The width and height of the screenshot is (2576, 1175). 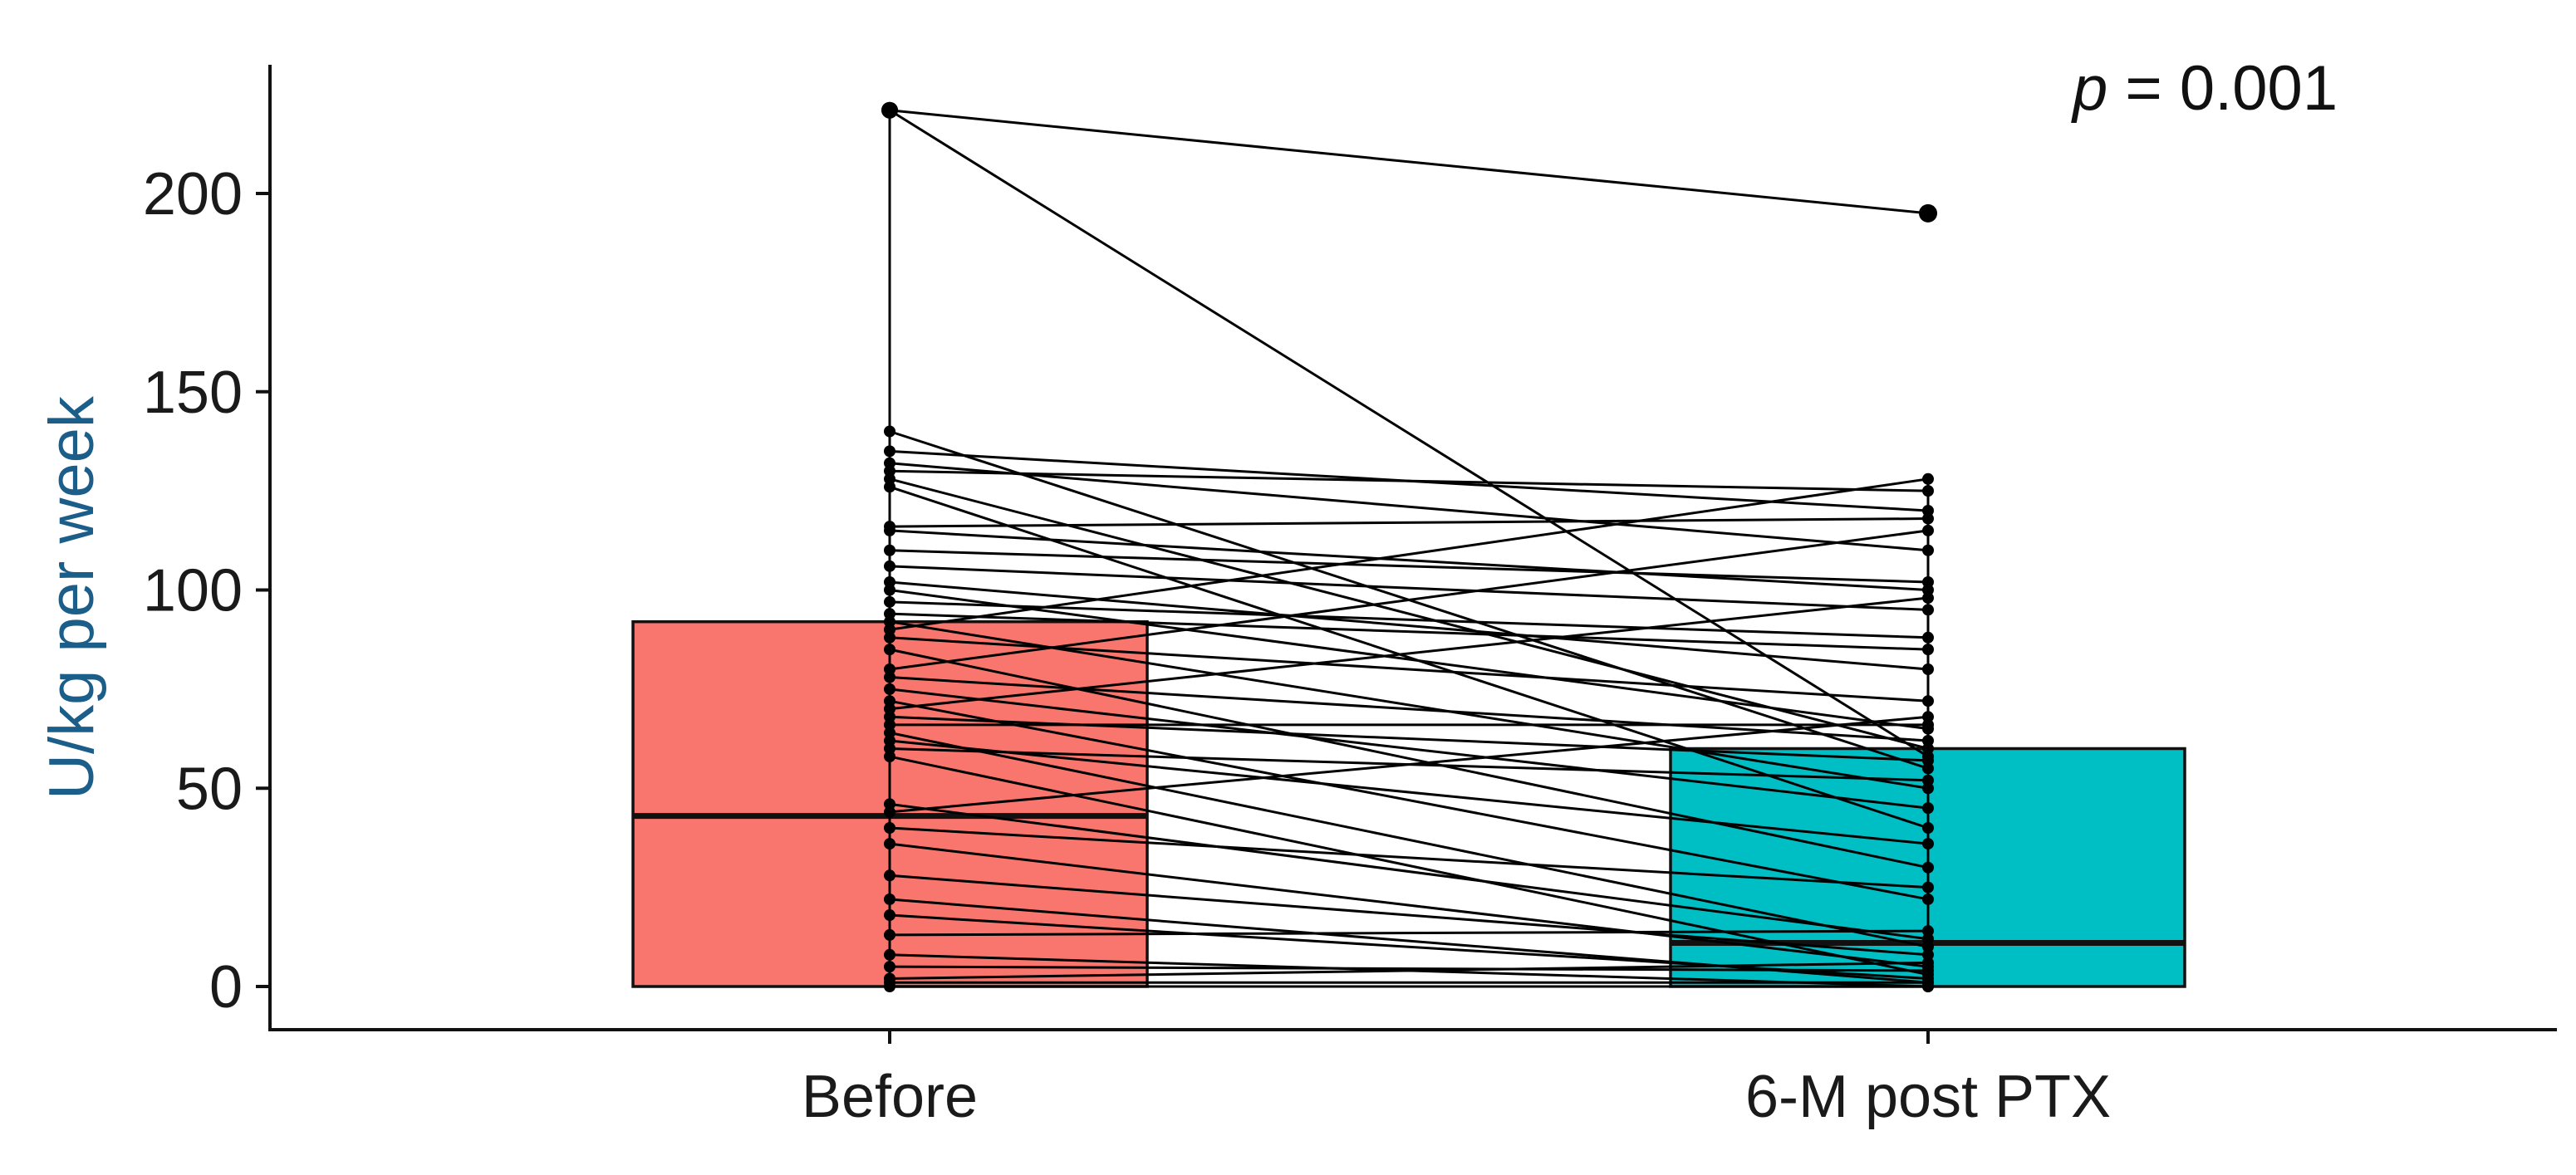 What do you see at coordinates (2222, 89) in the screenshot?
I see `p-value-text: = 0.001` at bounding box center [2222, 89].